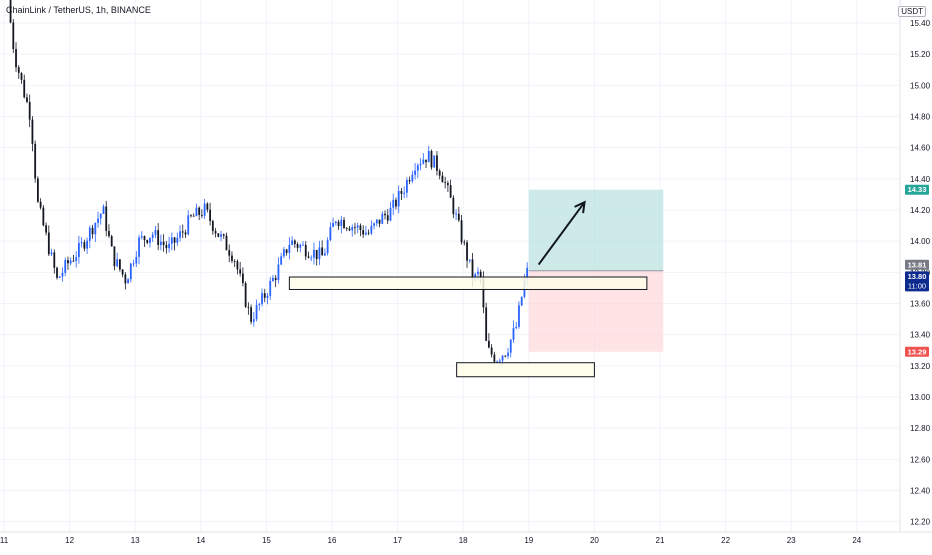  I want to click on current-price-badge: 13.80, so click(917, 276).